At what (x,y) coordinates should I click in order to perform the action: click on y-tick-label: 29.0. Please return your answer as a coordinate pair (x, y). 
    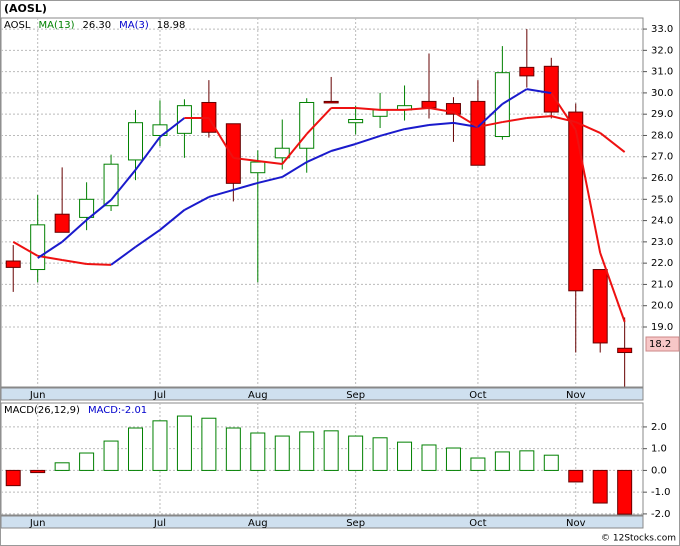
    Looking at the image, I should click on (662, 114).